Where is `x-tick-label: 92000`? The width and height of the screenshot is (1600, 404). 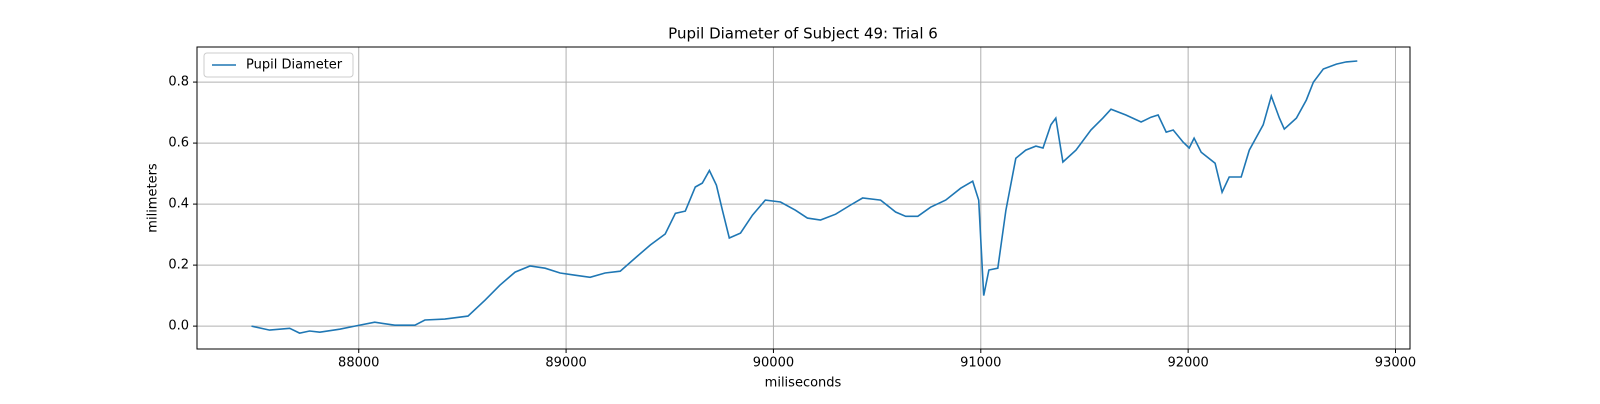
x-tick-label: 92000 is located at coordinates (1187, 363).